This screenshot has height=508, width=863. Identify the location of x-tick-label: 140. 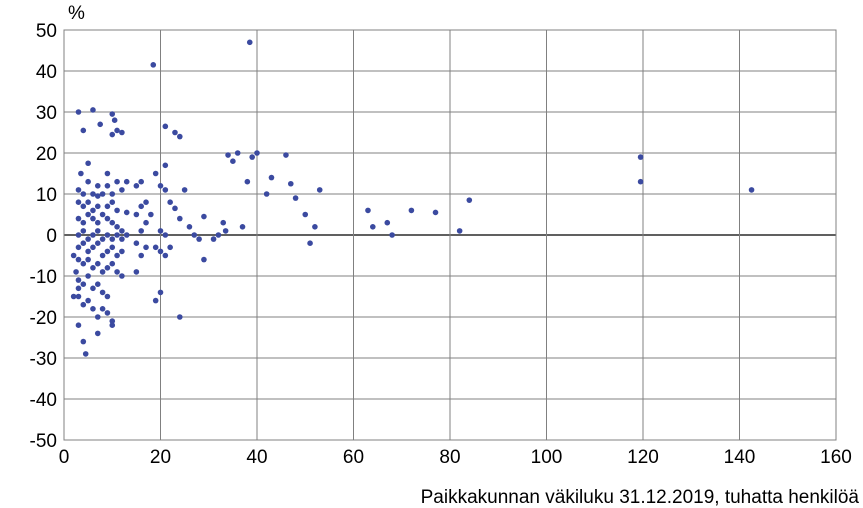
(740, 457).